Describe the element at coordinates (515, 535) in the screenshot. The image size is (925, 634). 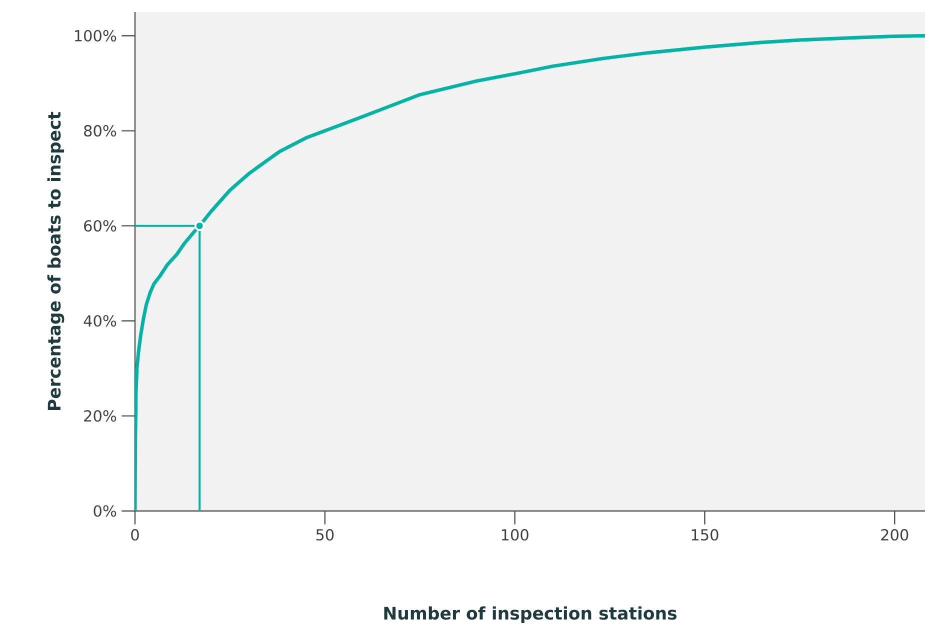
I see `x-tick-label: 100` at that location.